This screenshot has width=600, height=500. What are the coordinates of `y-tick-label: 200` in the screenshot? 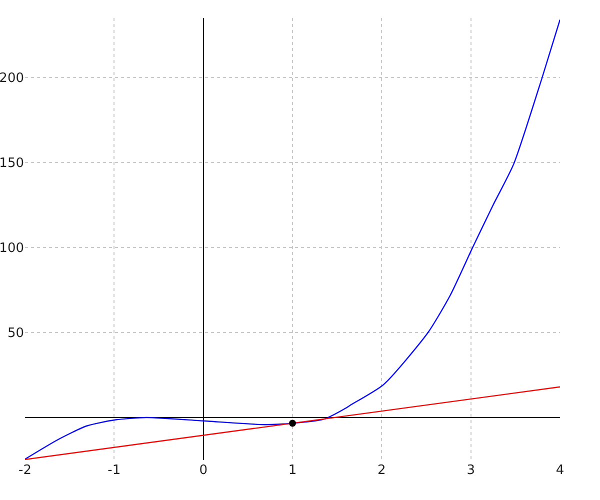 It's located at (12, 78).